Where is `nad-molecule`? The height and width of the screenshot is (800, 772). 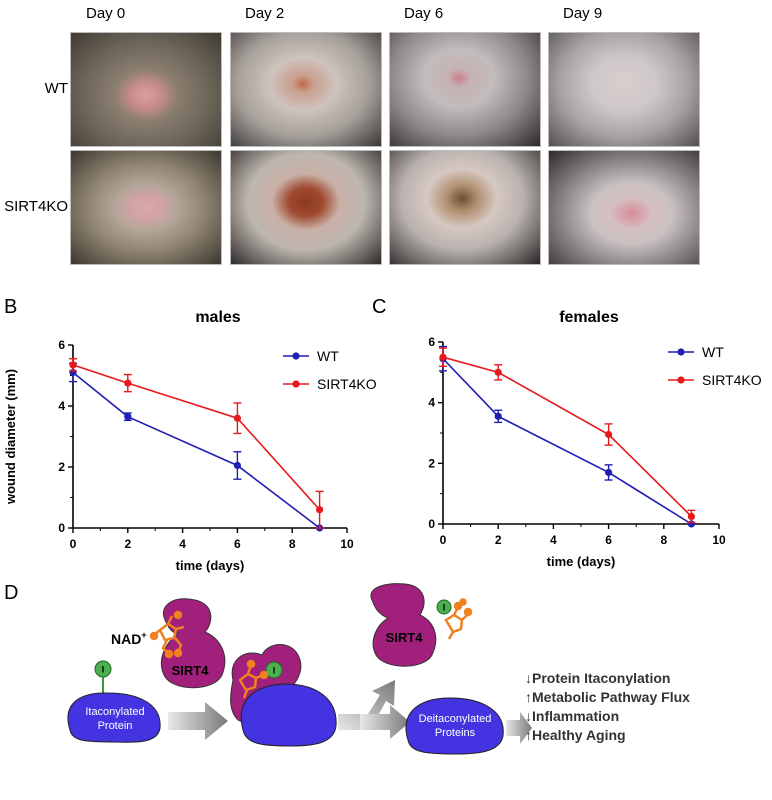
nad-molecule is located at coordinates (167, 634).